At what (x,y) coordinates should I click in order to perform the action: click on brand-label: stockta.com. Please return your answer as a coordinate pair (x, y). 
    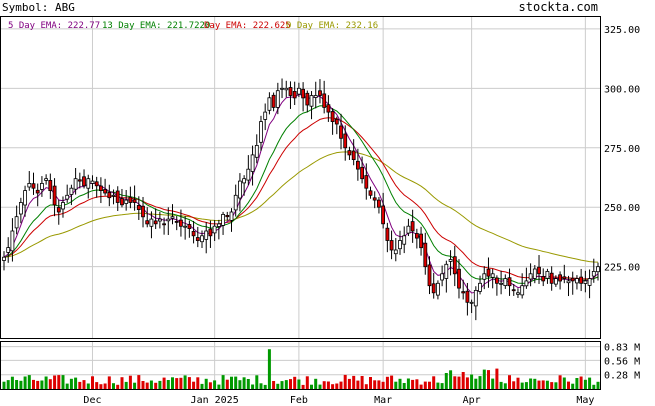
    Looking at the image, I should click on (558, 7).